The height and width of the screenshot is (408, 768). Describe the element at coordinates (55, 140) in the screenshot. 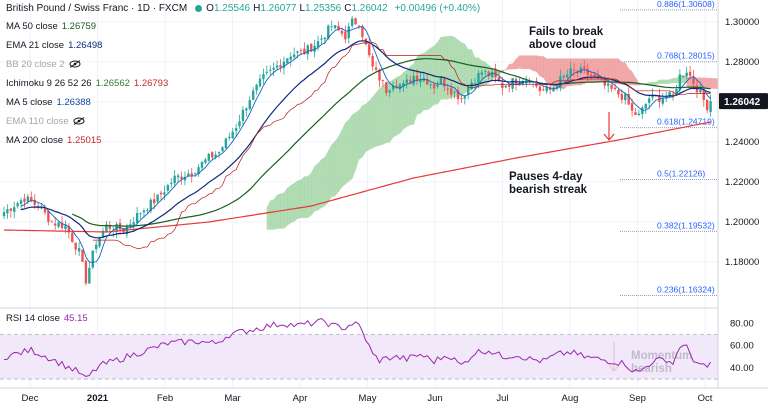

I see `indicator-legend-row: MA 200 close 1.25015` at that location.